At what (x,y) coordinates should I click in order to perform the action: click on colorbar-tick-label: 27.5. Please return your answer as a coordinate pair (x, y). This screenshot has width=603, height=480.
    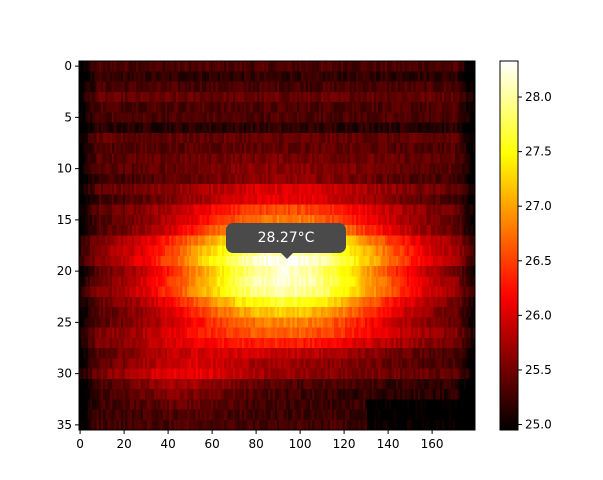
    Looking at the image, I should click on (538, 152).